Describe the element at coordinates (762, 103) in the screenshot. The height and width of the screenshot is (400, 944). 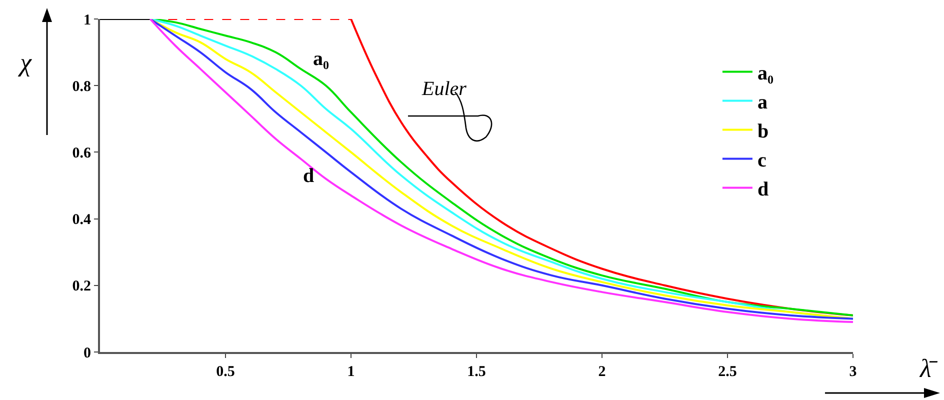
I see `legend-label: a` at that location.